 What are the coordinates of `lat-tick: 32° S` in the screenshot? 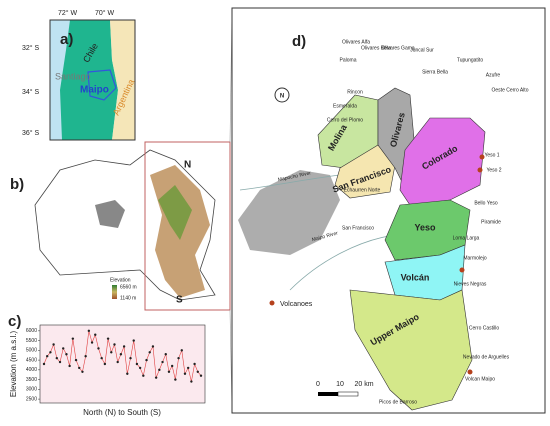 It's located at (31, 48).